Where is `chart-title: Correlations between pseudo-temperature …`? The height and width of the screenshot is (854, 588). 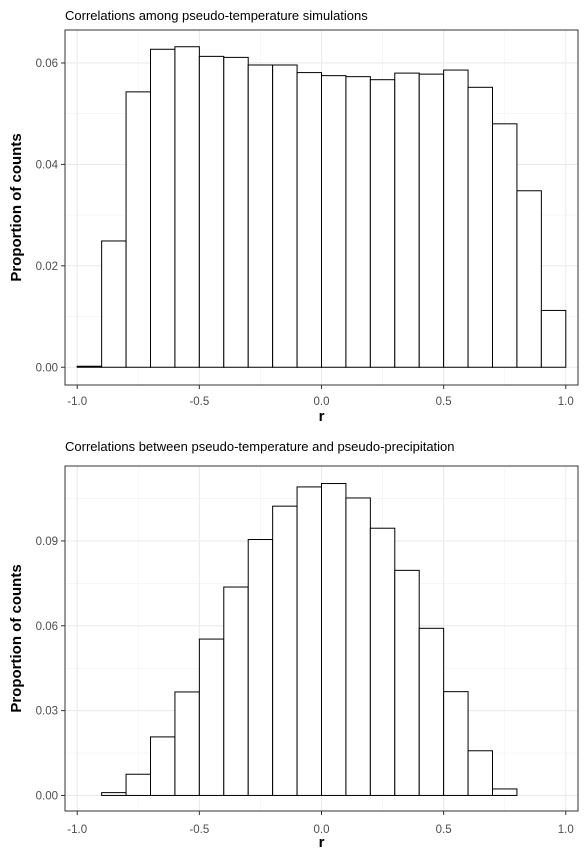
chart-title: Correlations between pseudo-temperature … is located at coordinates (260, 446).